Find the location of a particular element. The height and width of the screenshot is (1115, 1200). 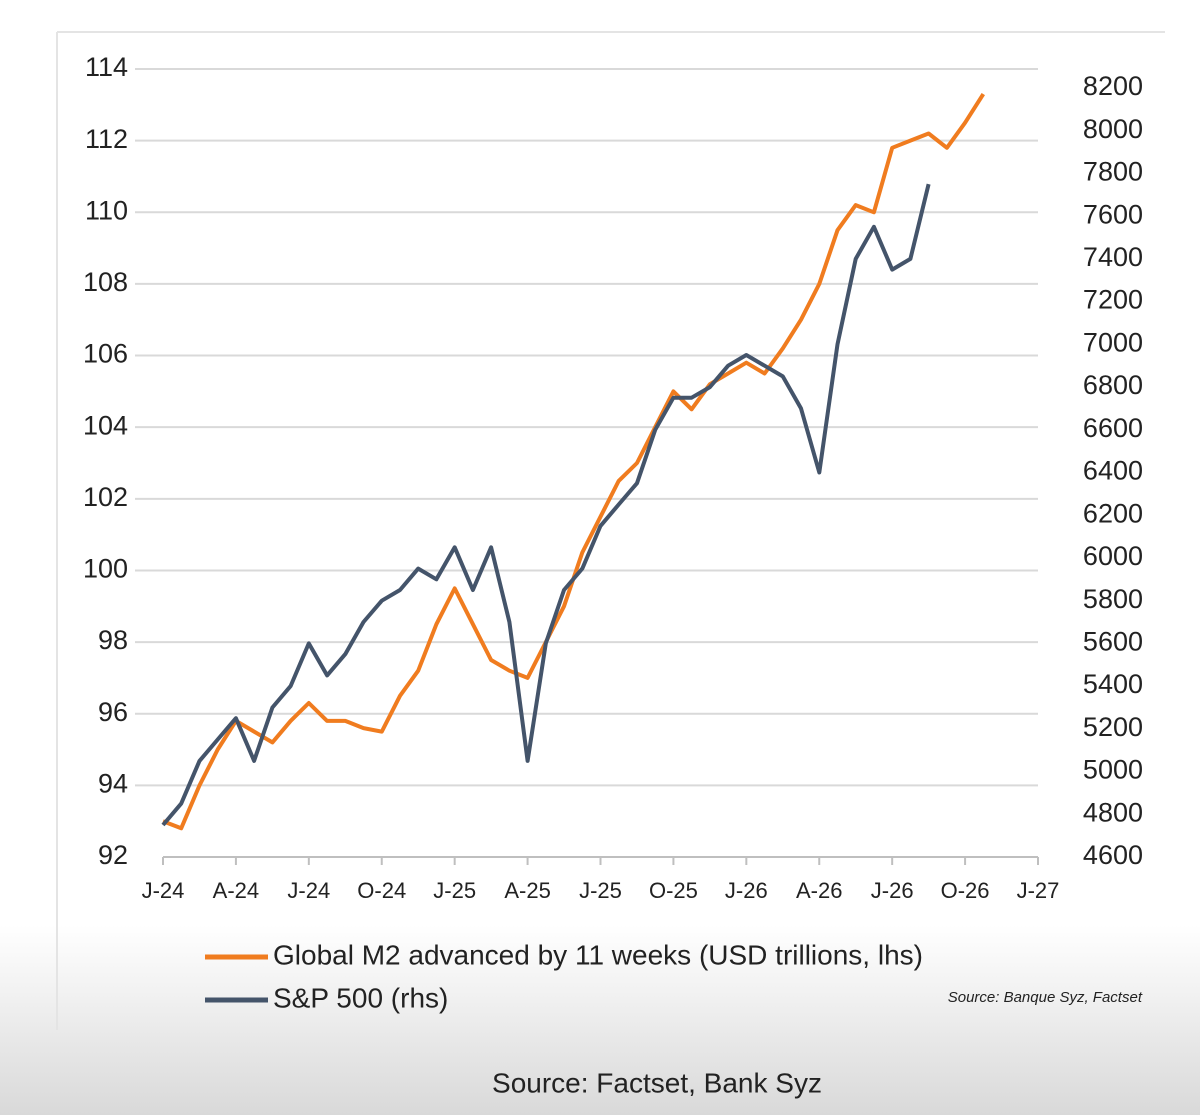

x-tick-label: O-26 is located at coordinates (965, 890).